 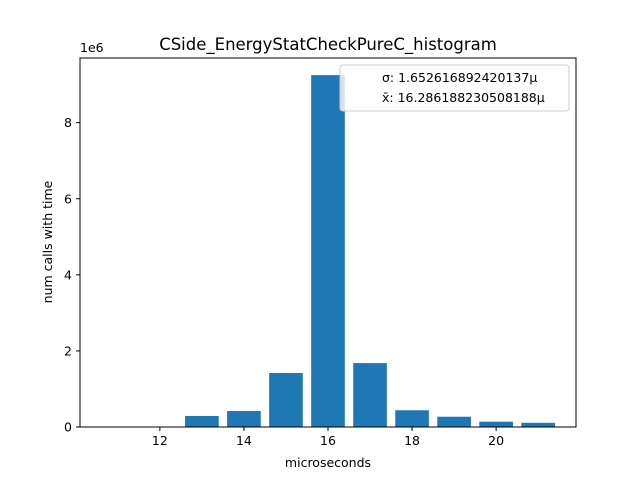 I want to click on legend-entry-mean: x̄: 16.286188230508188μ, so click(x=463, y=97).